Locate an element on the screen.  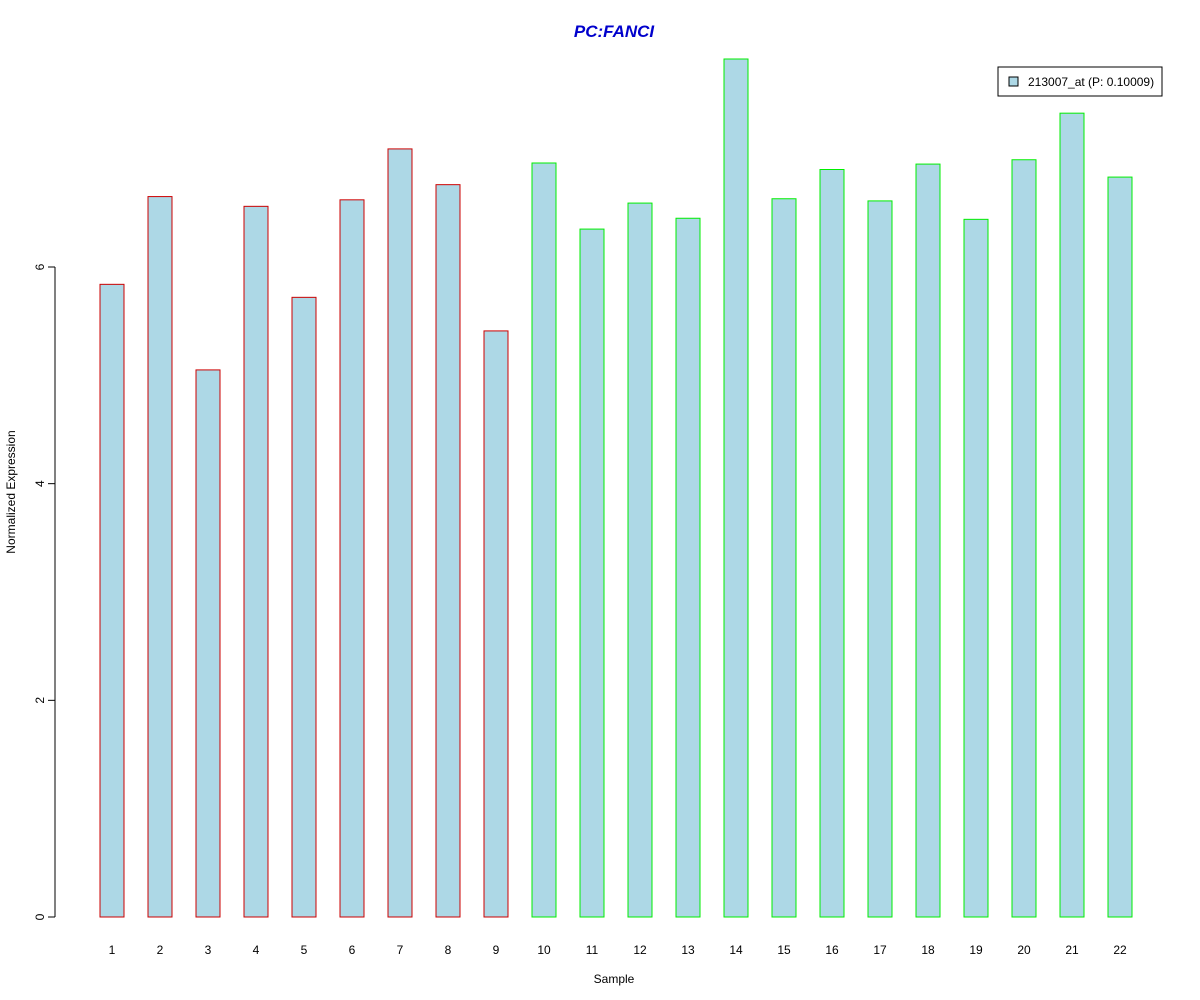
y-axis-label: Normalized Expression is located at coordinates (11, 491).